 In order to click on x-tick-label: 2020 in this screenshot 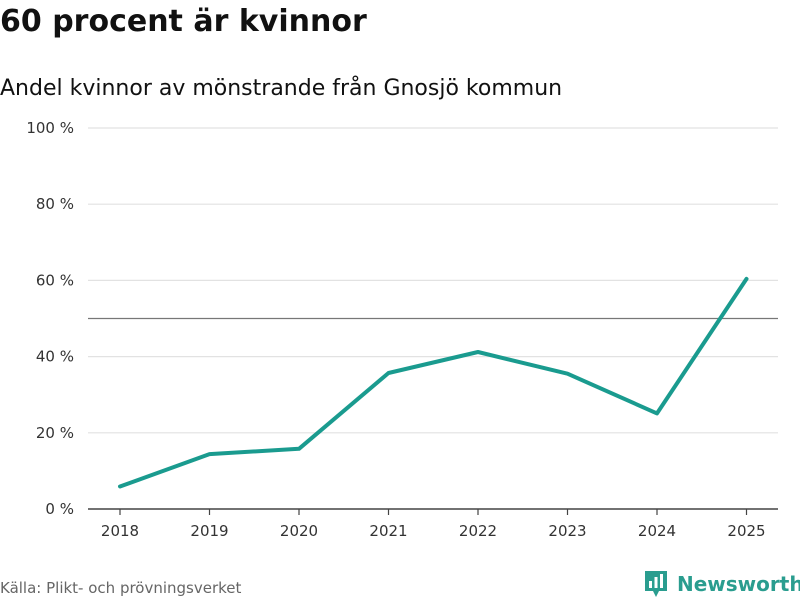, I will do `click(299, 531)`.